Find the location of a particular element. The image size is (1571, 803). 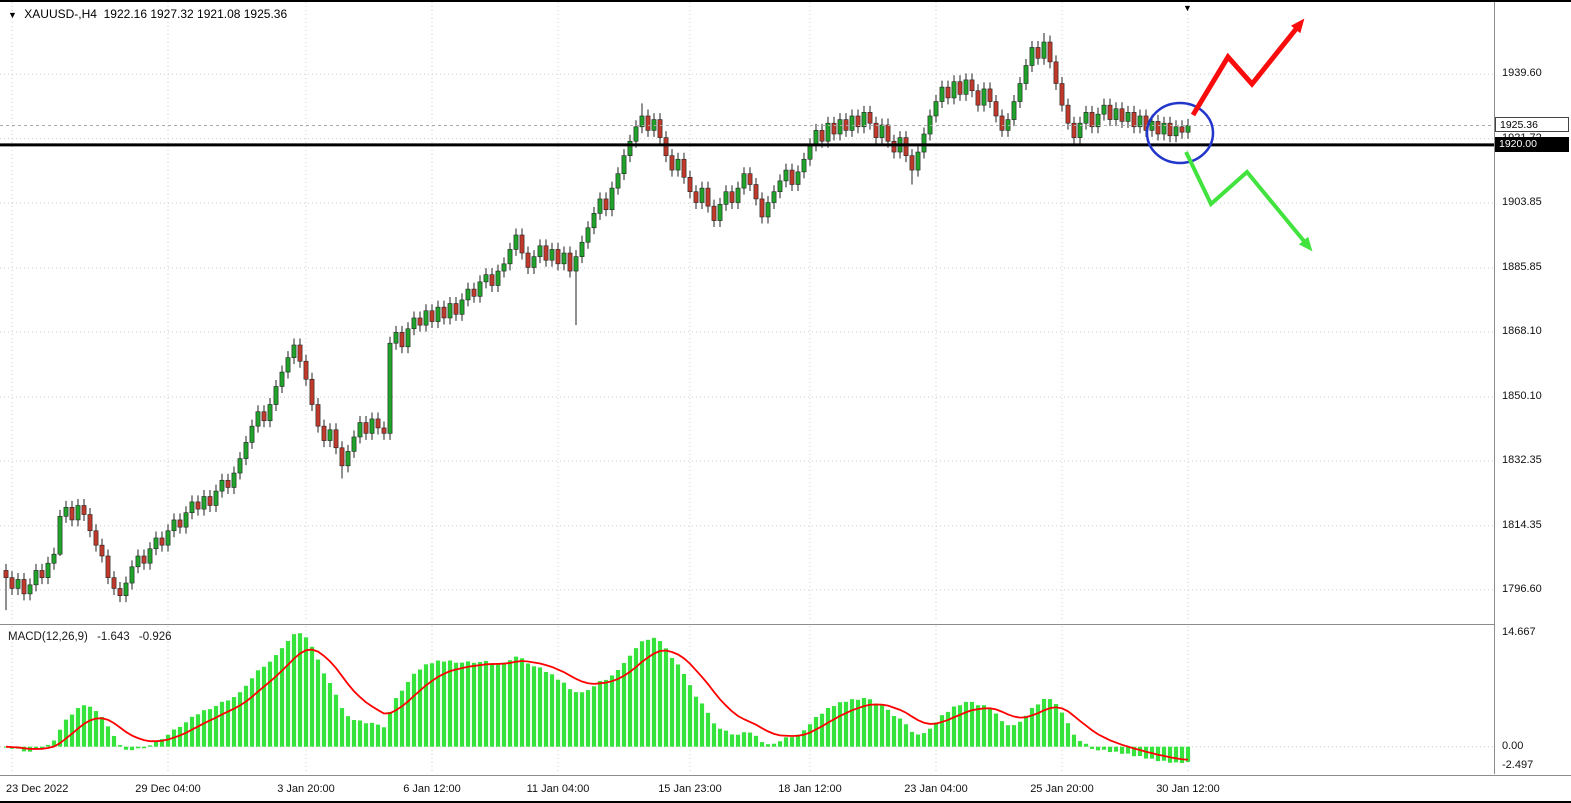

date-tick-label: 23 Jan 04:00 is located at coordinates (936, 789).